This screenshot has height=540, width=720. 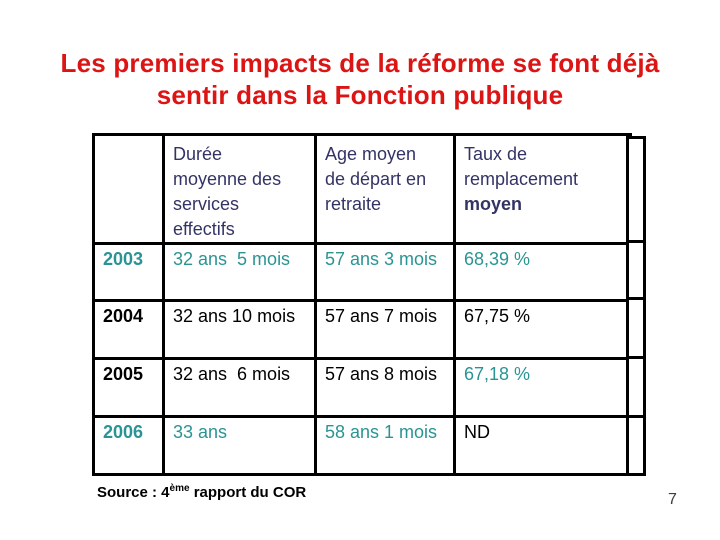 I want to click on source-text: Source : 4, so click(x=133, y=492).